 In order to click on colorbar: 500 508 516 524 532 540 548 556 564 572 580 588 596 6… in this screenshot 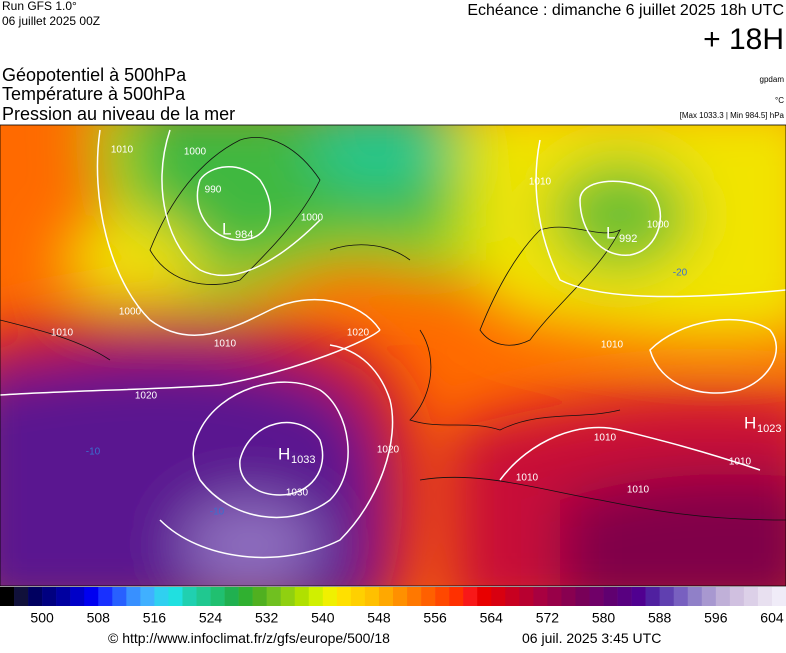, I will do `click(393, 606)`.